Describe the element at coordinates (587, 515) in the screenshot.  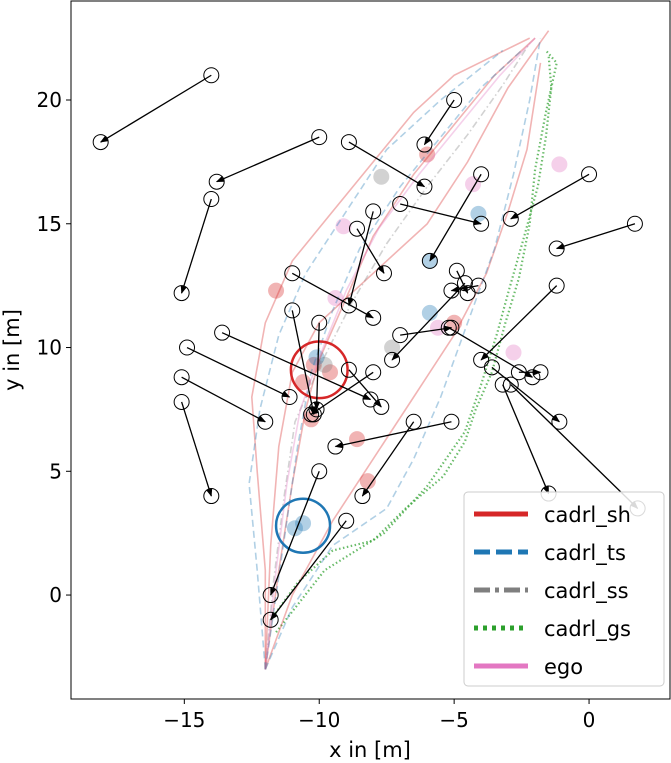
I see `legend-label-cadrl_sh: cadrl_sh` at that location.